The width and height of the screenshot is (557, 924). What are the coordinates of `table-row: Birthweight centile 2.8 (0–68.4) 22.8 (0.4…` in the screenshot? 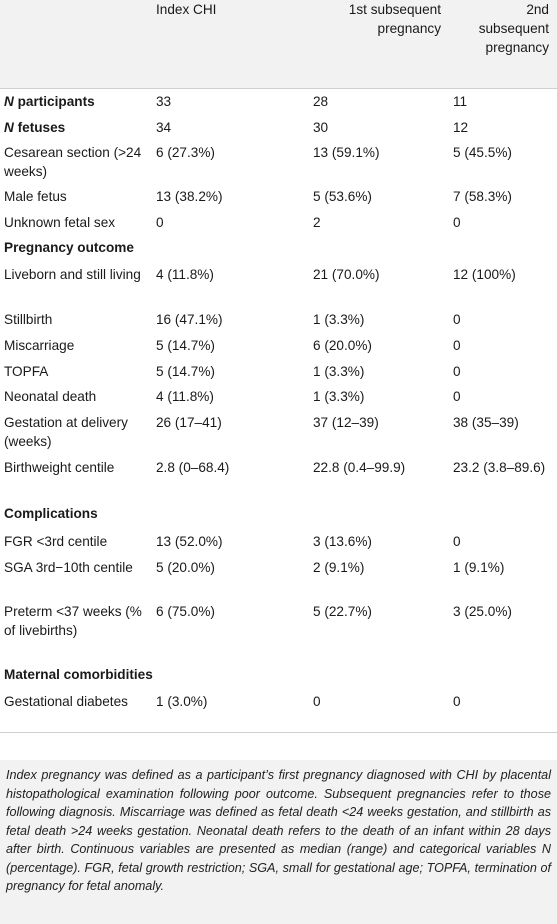 It's located at (278, 478).